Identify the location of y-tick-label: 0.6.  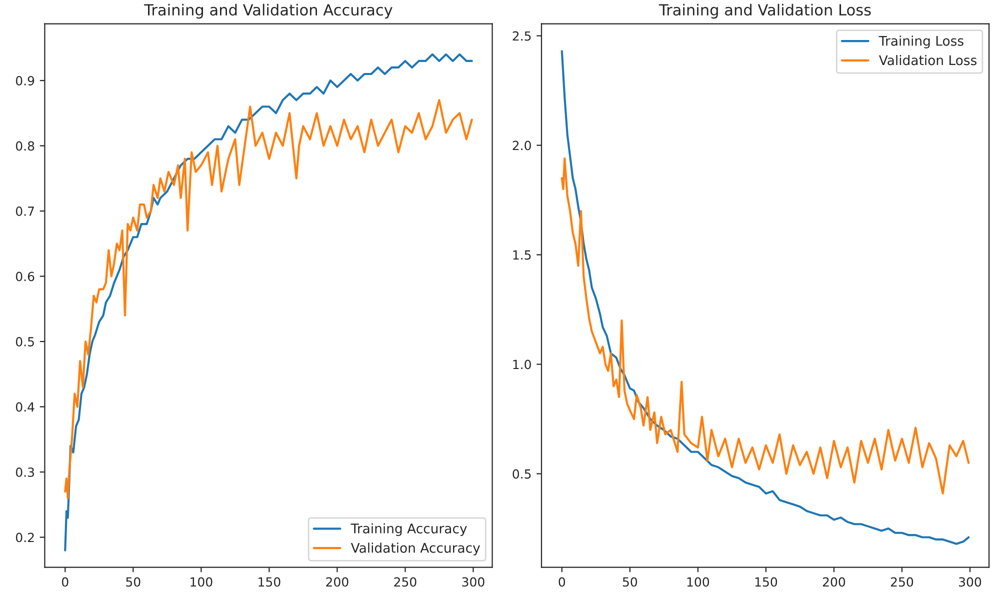
(25, 277).